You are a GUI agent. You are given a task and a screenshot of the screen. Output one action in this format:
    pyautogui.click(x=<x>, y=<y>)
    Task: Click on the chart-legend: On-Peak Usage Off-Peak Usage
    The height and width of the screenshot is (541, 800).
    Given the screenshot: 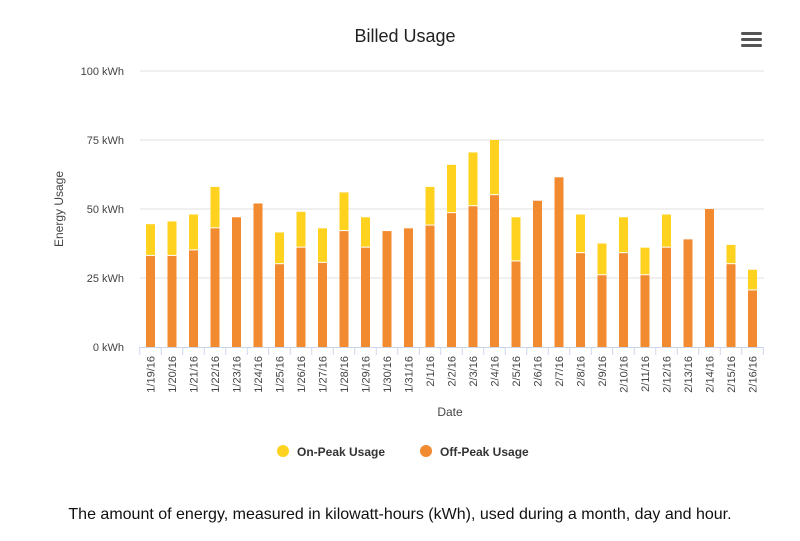 What is the action you would take?
    pyautogui.click(x=403, y=452)
    